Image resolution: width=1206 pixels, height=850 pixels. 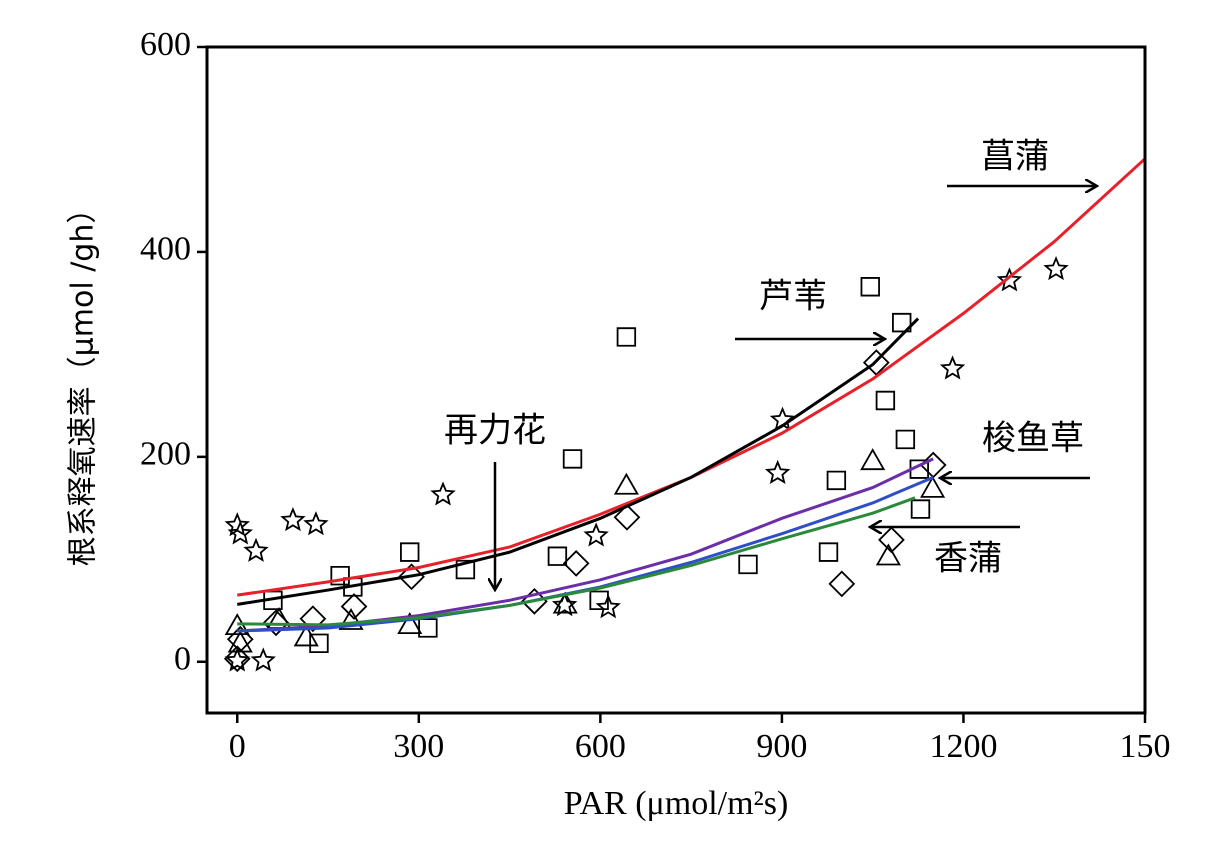 What do you see at coordinates (237, 746) in the screenshot?
I see `x-tick-label: 0` at bounding box center [237, 746].